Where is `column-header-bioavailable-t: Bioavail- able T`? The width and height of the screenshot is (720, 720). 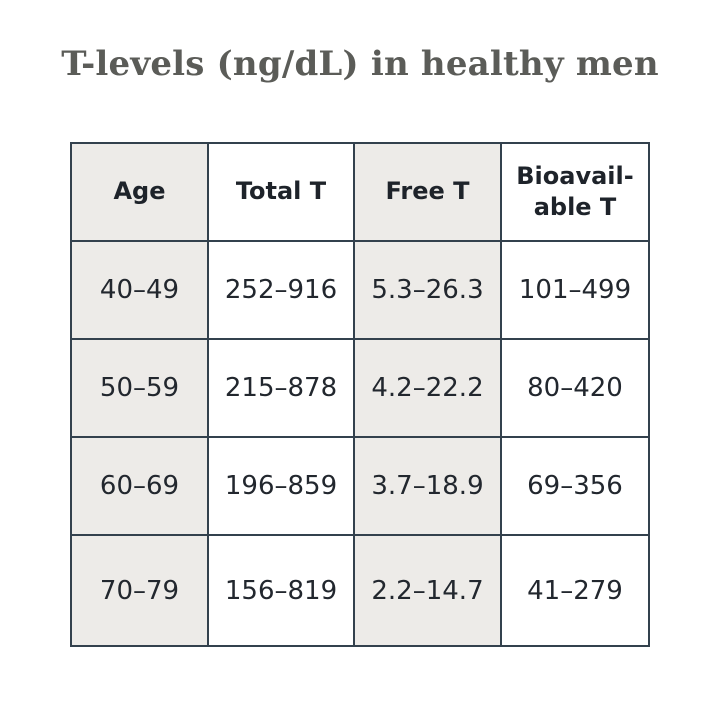
column-header-bioavailable-t: Bioavail- able T is located at coordinates (575, 192).